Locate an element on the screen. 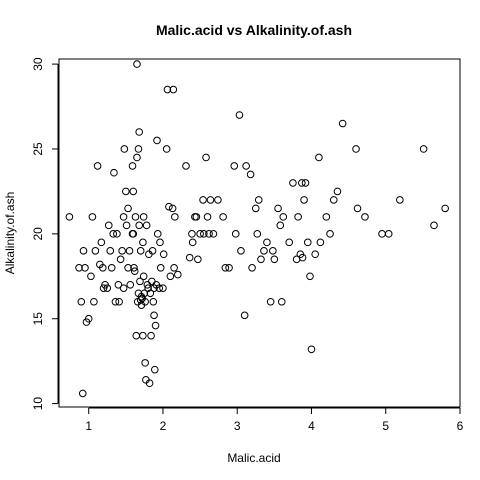  x-tick-label: 3 is located at coordinates (237, 426).